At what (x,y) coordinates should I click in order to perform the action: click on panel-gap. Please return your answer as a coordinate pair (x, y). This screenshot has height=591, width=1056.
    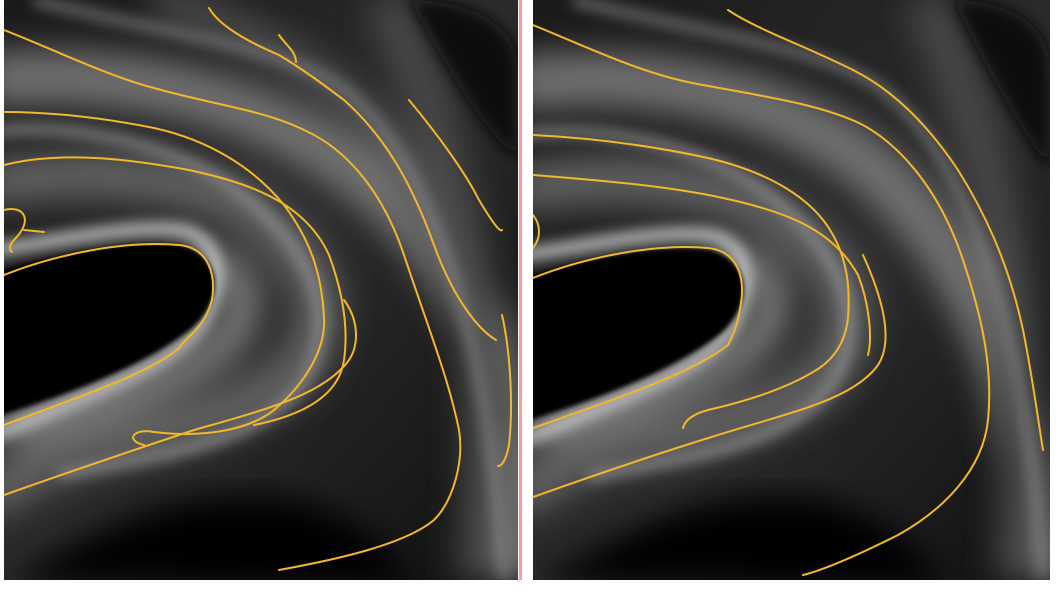
    Looking at the image, I should click on (527, 290).